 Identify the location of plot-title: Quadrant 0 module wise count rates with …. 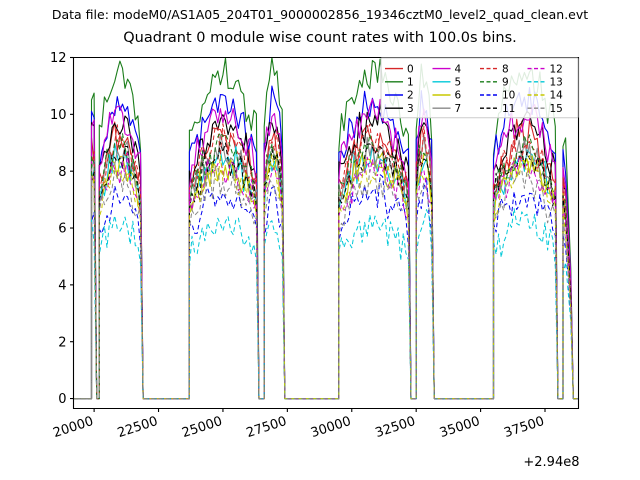
(320, 38).